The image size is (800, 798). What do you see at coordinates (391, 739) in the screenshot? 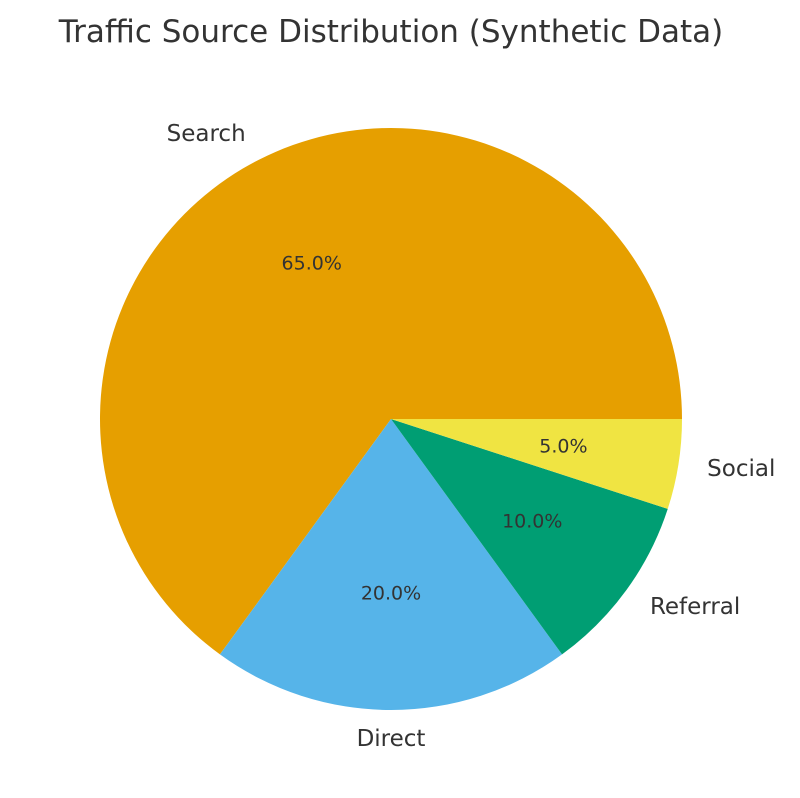
I see `slice-label-direct: Direct` at bounding box center [391, 739].